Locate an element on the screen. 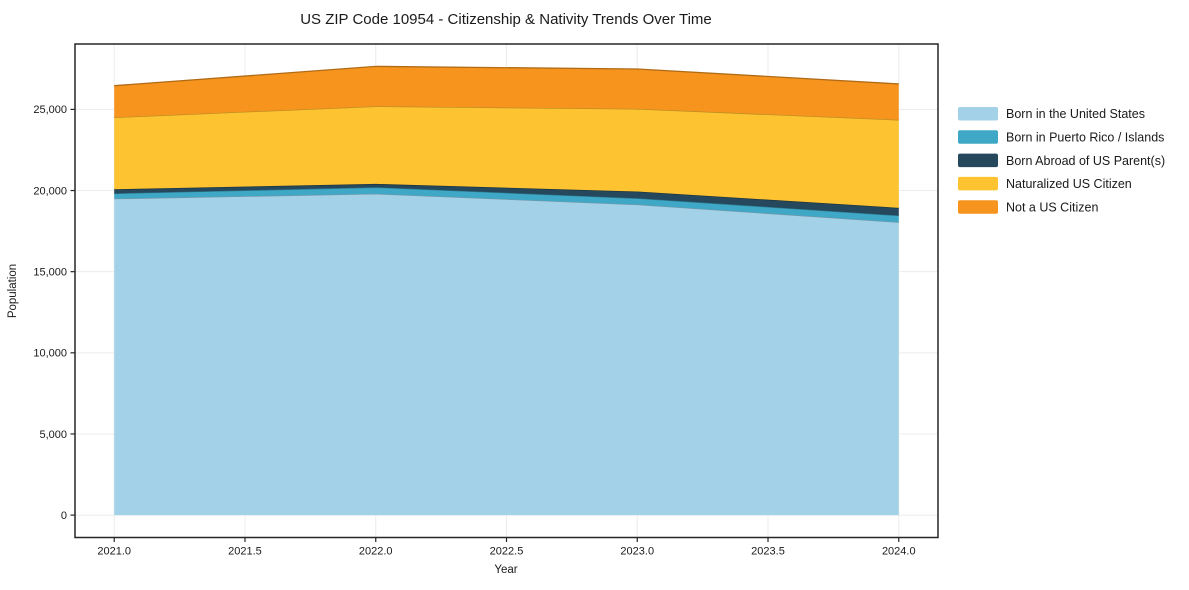  legend-label: Not a US Citizen is located at coordinates (1052, 207).